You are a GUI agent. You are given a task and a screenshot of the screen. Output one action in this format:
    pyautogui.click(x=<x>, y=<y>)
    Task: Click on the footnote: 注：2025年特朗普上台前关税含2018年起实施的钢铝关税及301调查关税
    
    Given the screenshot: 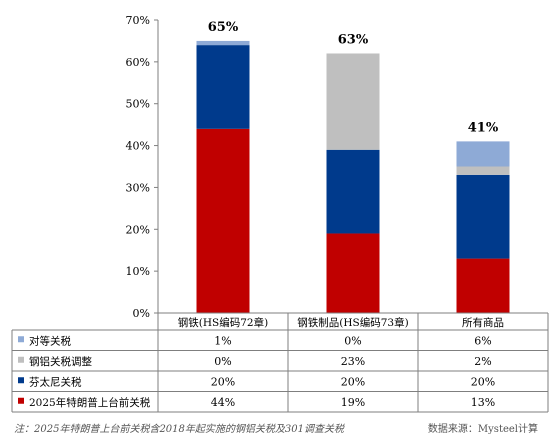 What is the action you would take?
    pyautogui.click(x=179, y=429)
    